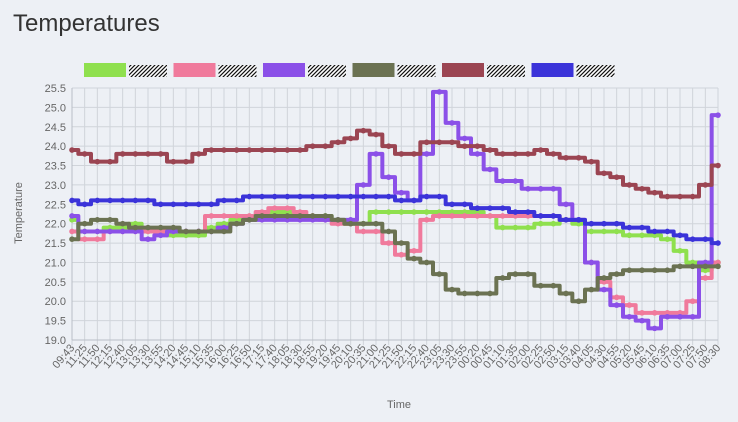 The height and width of the screenshot is (422, 738). I want to click on y-tick-label: 21.5, so click(55, 244).